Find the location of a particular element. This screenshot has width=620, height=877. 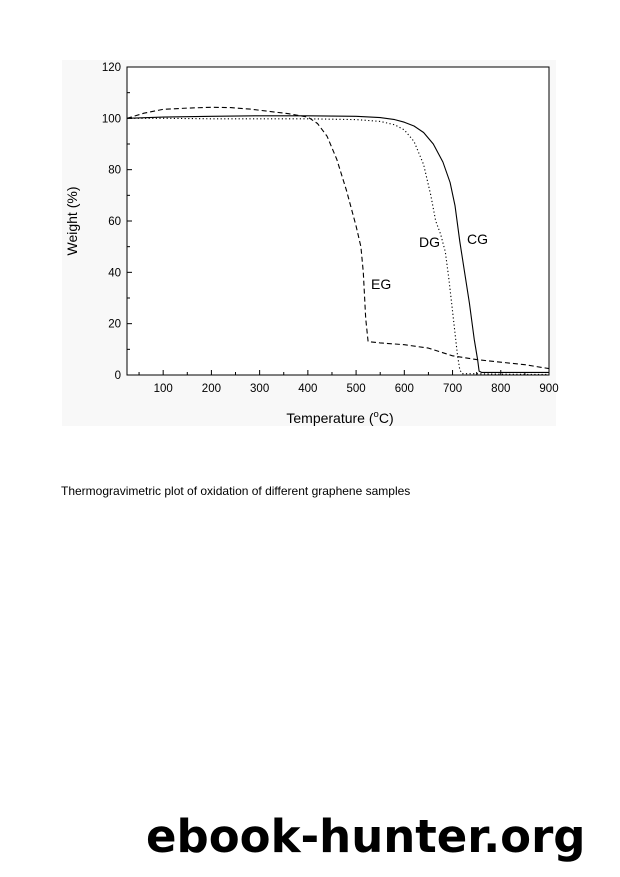

x-axis-title: Temperature (oC) is located at coordinates (339, 417).